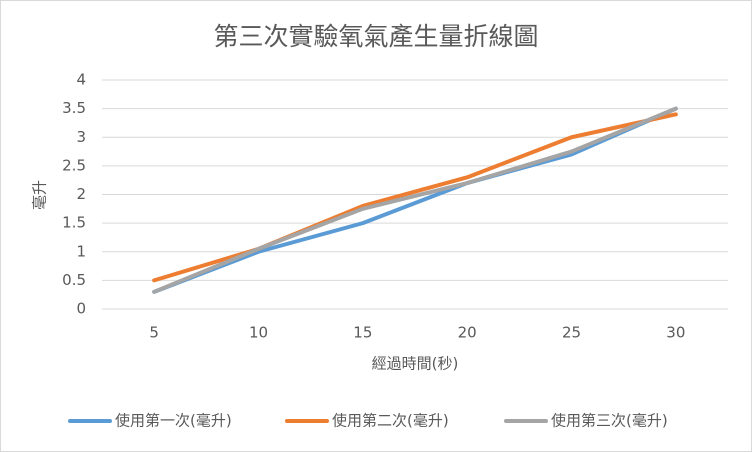 The width and height of the screenshot is (752, 452). What do you see at coordinates (390, 421) in the screenshot?
I see `legend-label: 使用第二次(毫升)` at bounding box center [390, 421].